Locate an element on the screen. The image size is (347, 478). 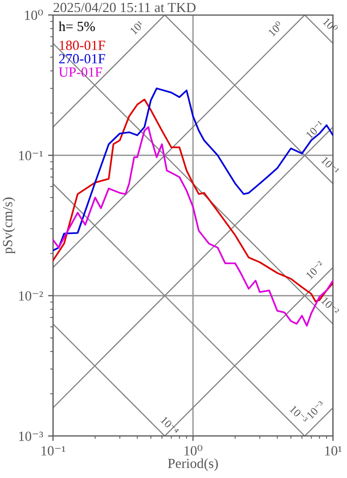
y-tick-label: 10⁻³ is located at coordinates (31, 436).